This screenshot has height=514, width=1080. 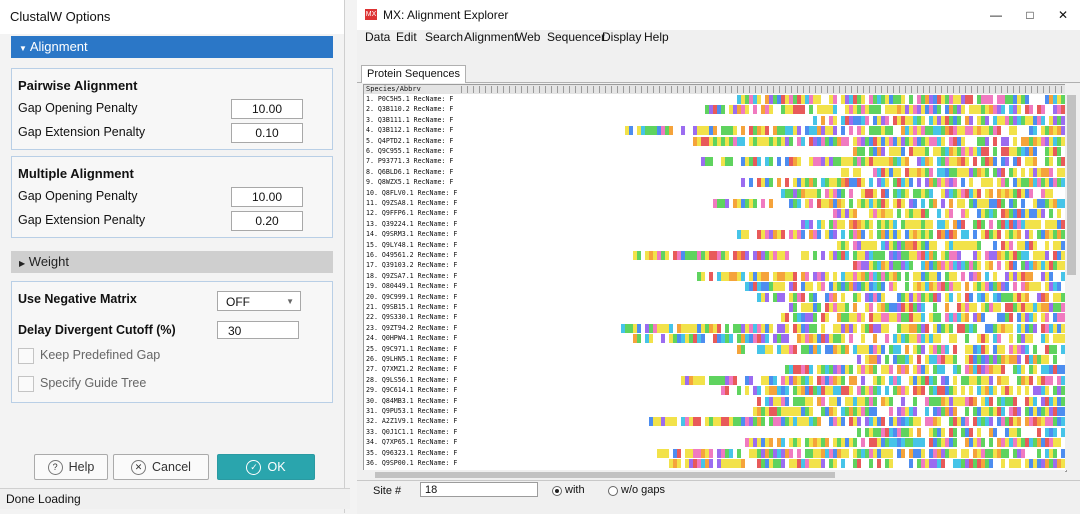 I want to click on sequence-name: 13. Q39224.1 RecName: F, so click(x=412, y=223).